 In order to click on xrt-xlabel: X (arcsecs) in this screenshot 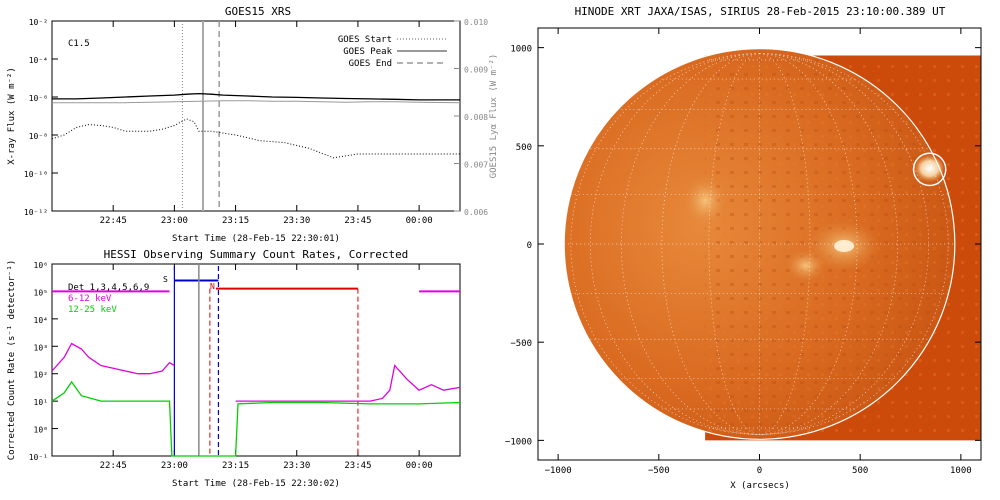, I will do `click(760, 486)`.